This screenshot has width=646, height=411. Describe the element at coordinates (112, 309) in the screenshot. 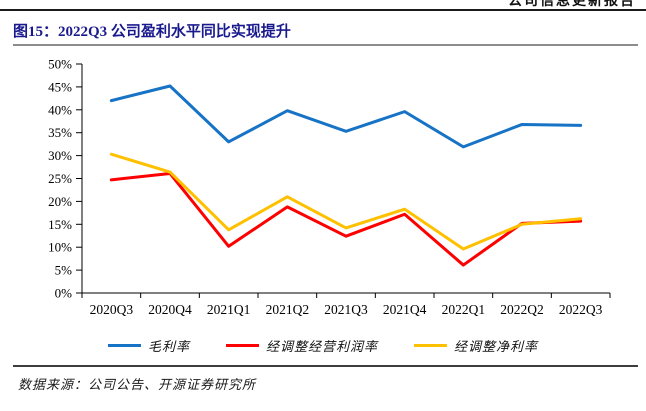

I see `x-tick-label: 2020Q3` at that location.